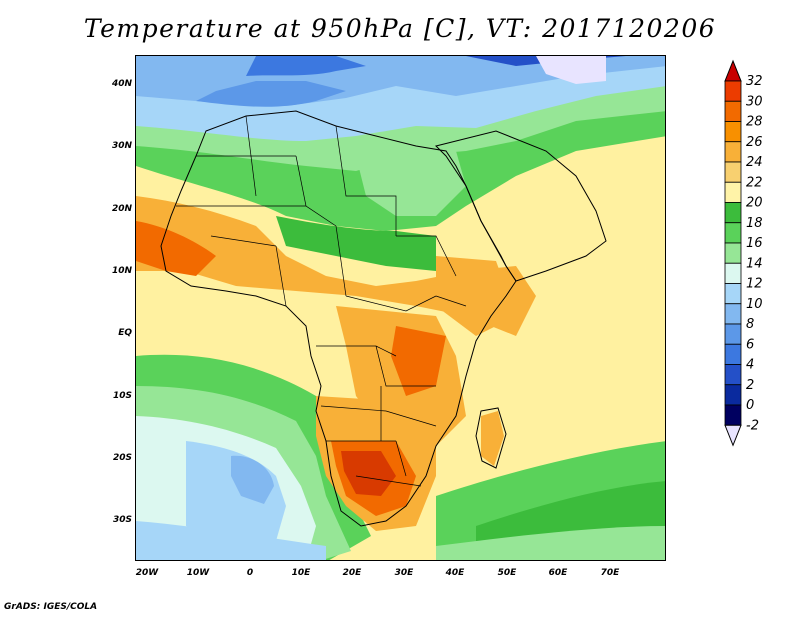 This screenshot has width=800, height=618. I want to click on lat-label-10s: 10S, so click(122, 396).